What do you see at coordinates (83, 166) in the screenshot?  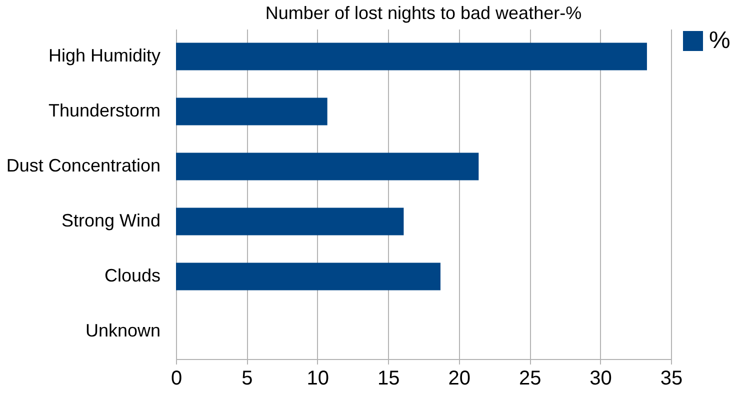 I see `y-tick-label: Dust Concentration` at bounding box center [83, 166].